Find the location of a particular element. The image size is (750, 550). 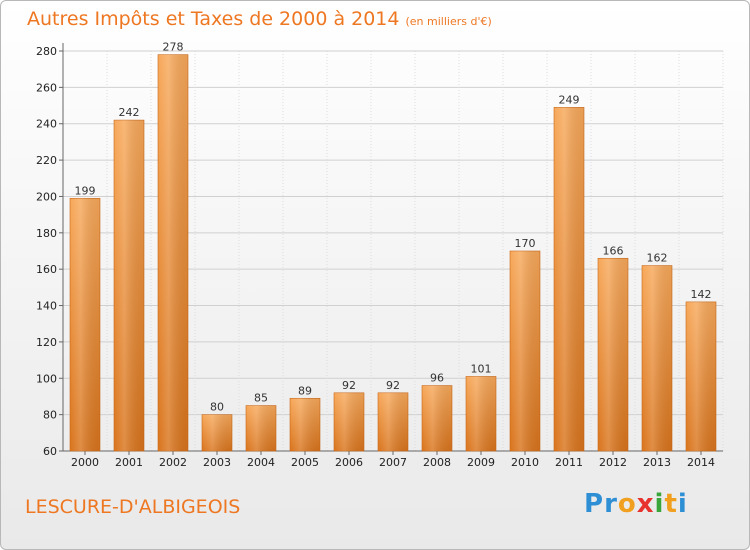

x-tick-label: 2001 is located at coordinates (129, 462).